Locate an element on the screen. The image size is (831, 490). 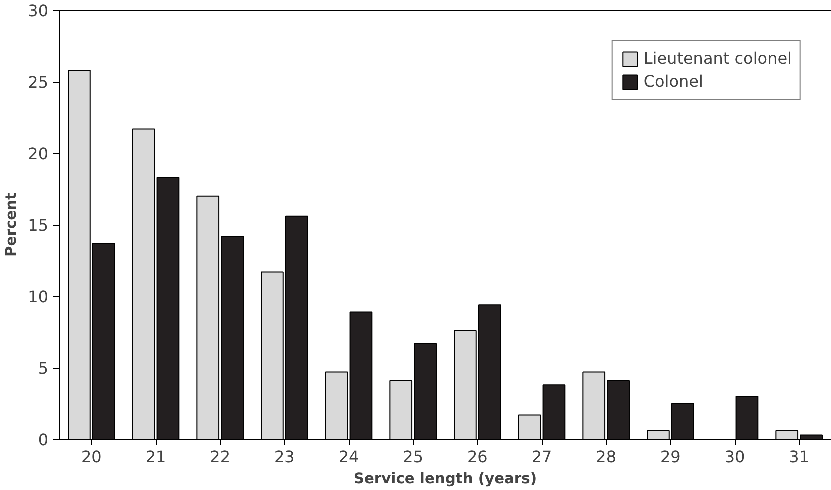
x-tick-label: 22 is located at coordinates (220, 457).